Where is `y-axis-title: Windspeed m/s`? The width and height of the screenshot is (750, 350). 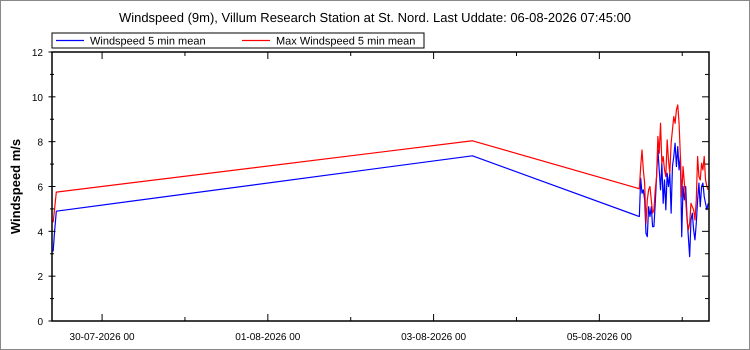 y-axis-title: Windspeed m/s is located at coordinates (15, 186).